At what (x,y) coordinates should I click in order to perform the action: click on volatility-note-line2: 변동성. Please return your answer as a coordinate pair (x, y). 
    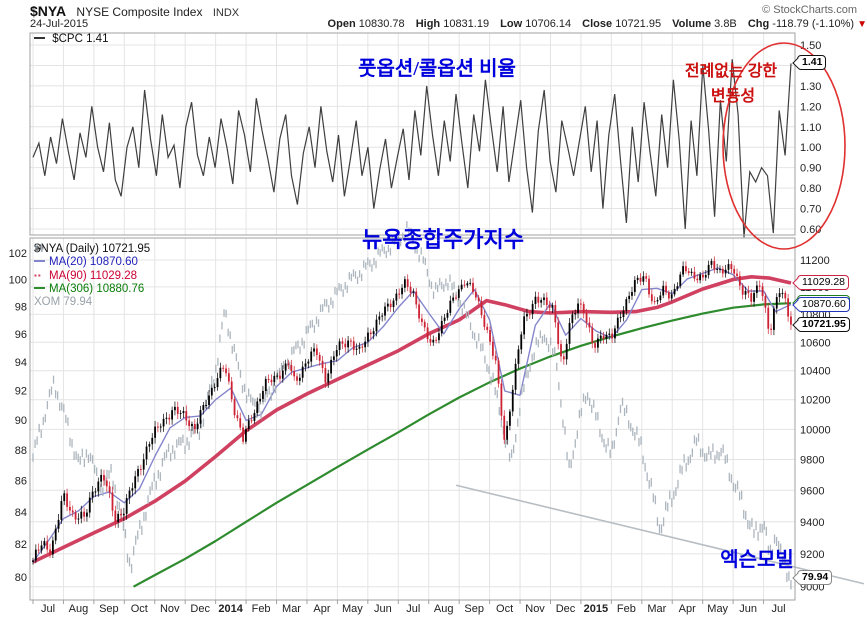
    Looking at the image, I should click on (733, 96).